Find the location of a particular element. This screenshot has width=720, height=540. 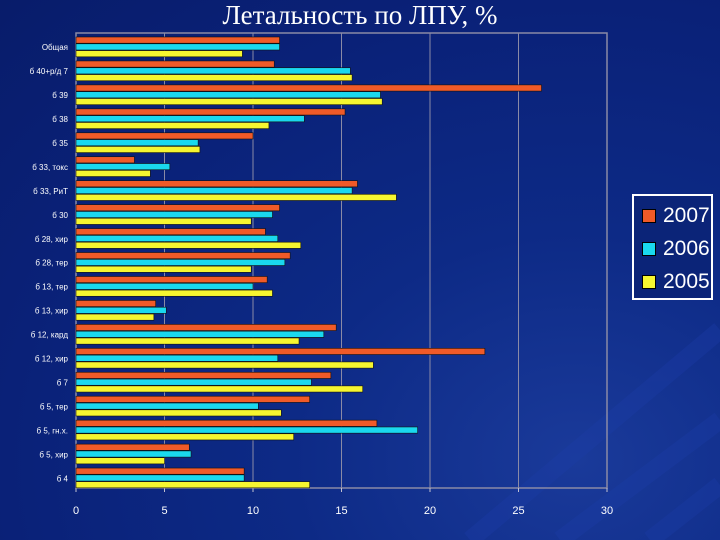

legend-item-2005: 2005 is located at coordinates (676, 282).